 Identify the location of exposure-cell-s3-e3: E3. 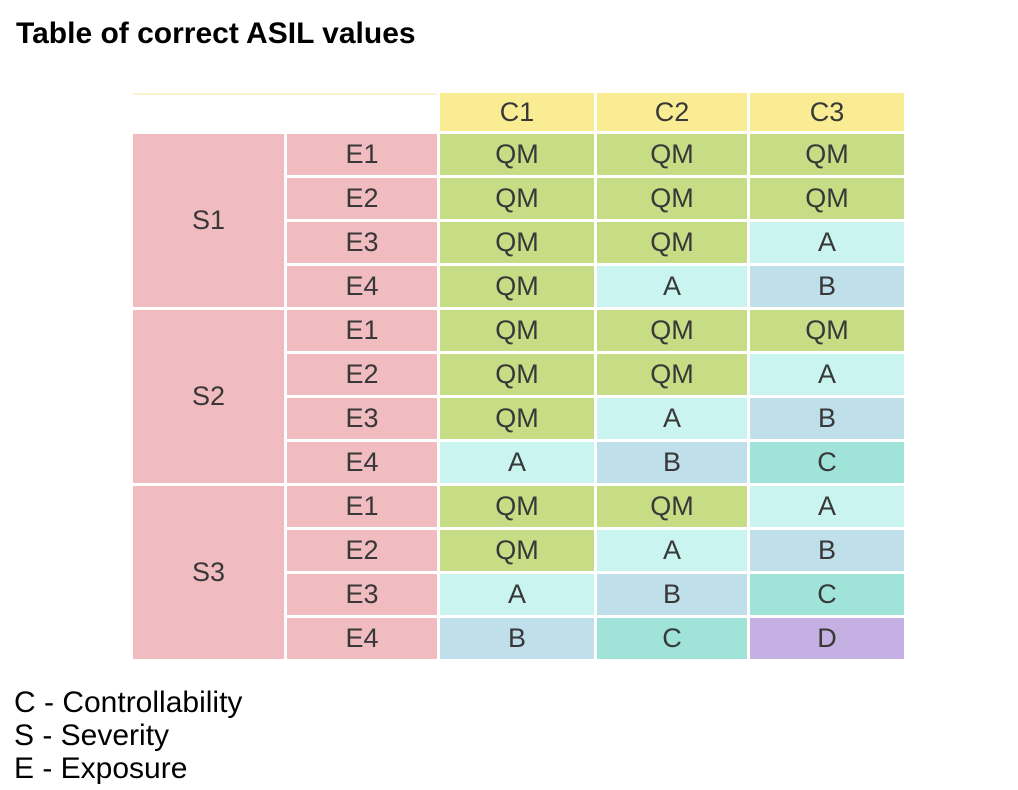
(362, 594).